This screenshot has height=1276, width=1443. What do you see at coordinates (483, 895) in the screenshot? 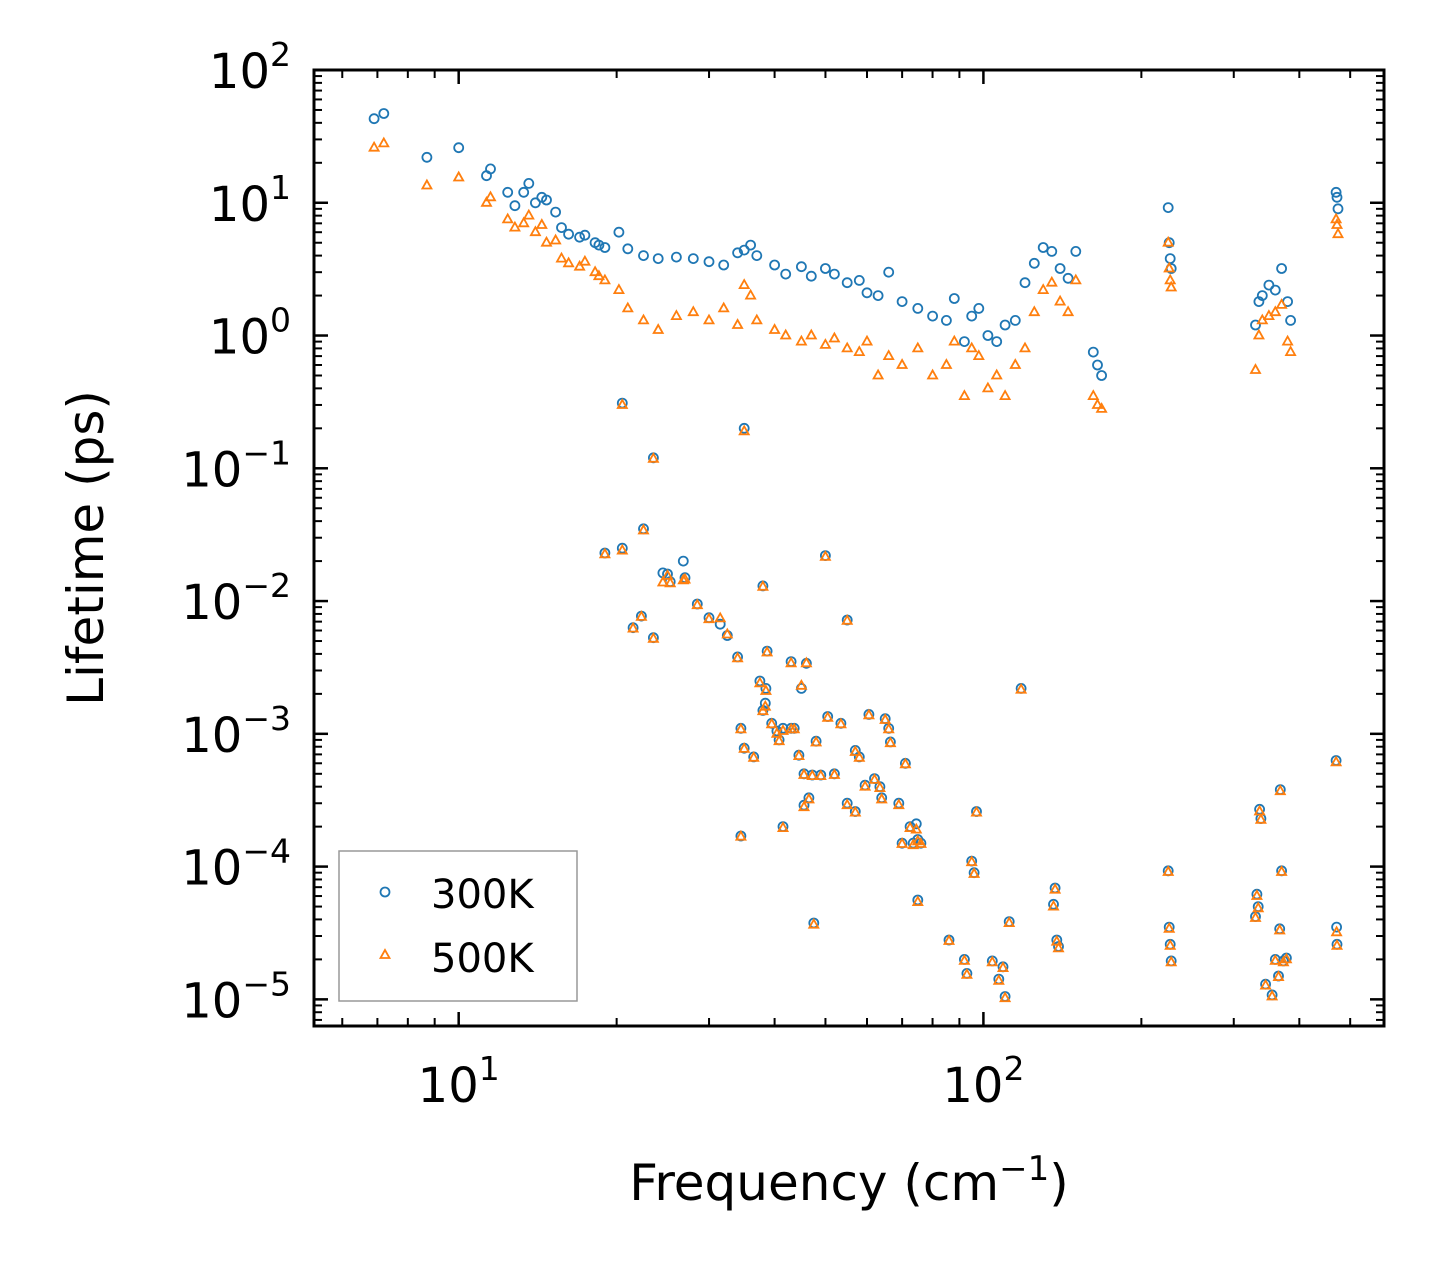
I see `legend-label-300K: 300K` at bounding box center [483, 895].